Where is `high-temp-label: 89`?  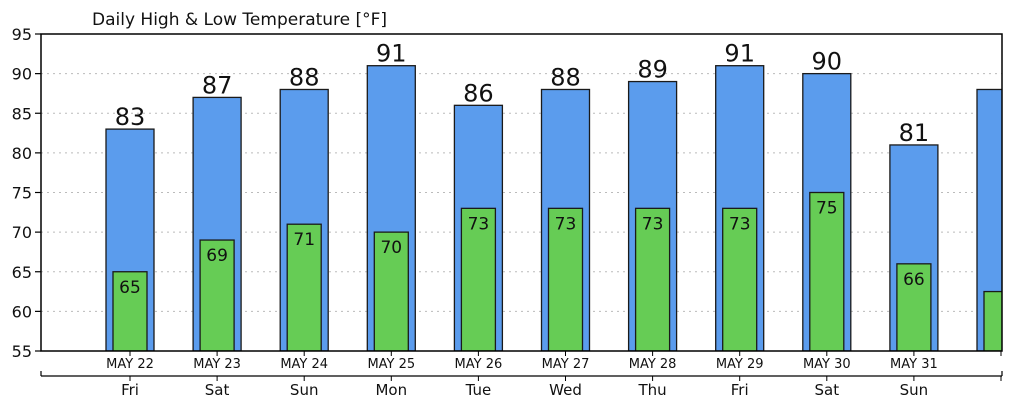
high-temp-label: 89 is located at coordinates (652, 70).